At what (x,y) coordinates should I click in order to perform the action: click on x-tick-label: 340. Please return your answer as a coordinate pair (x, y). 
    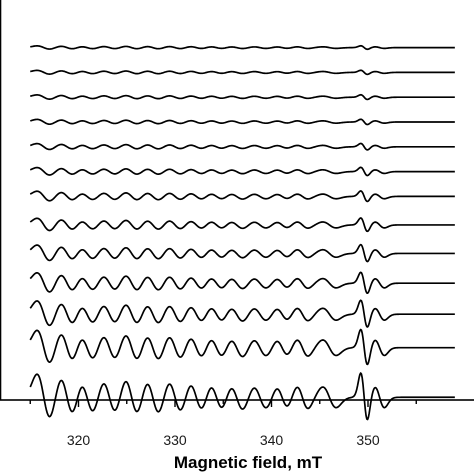
    Looking at the image, I should click on (272, 440).